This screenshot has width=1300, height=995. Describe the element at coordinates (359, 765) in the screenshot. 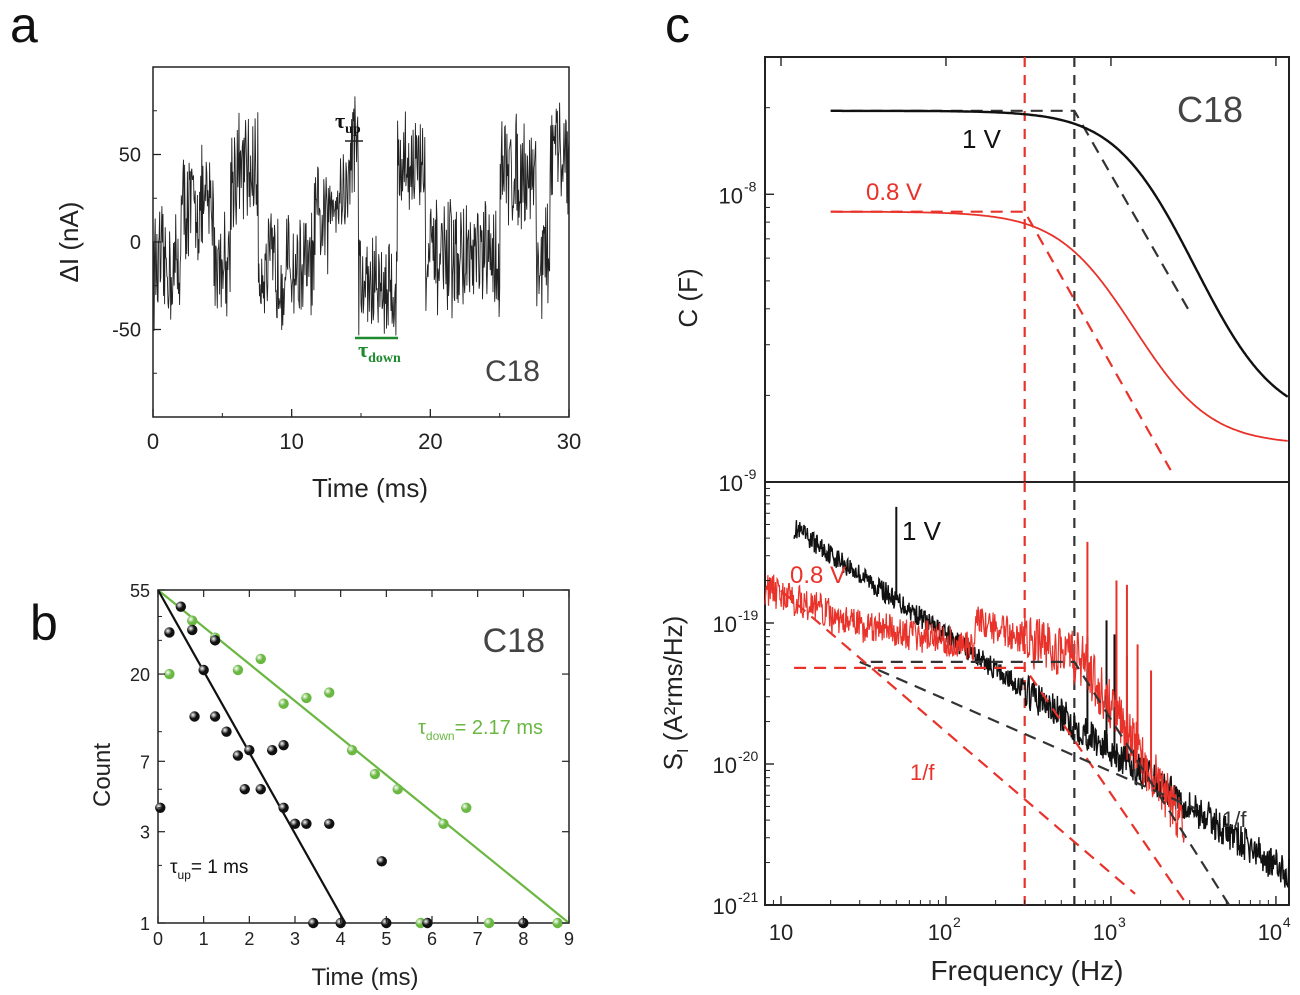

I see `panel-b-points` at that location.